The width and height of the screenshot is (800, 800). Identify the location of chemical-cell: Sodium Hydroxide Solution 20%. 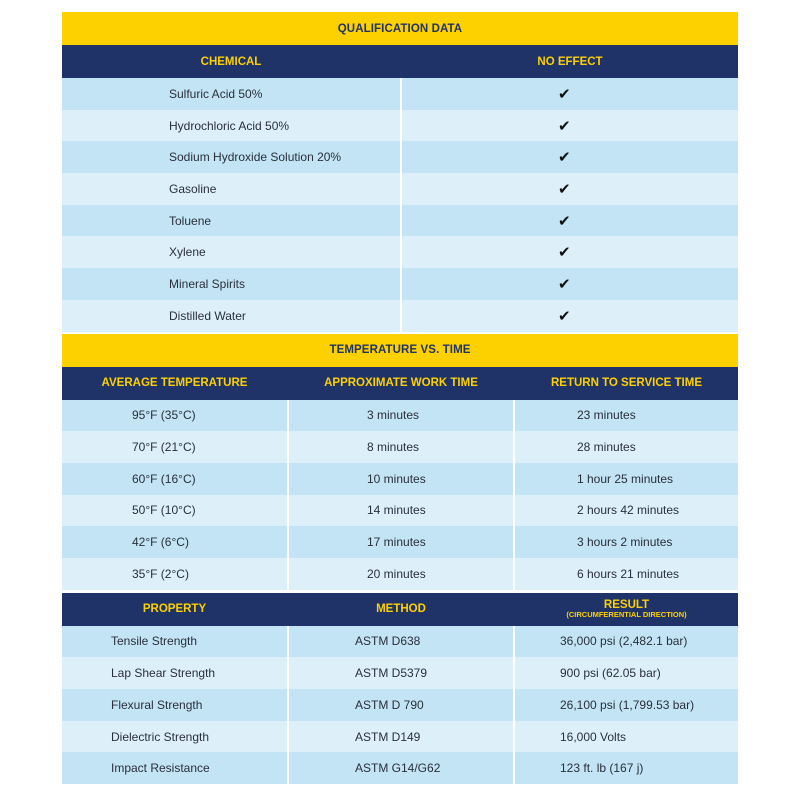
(231, 157).